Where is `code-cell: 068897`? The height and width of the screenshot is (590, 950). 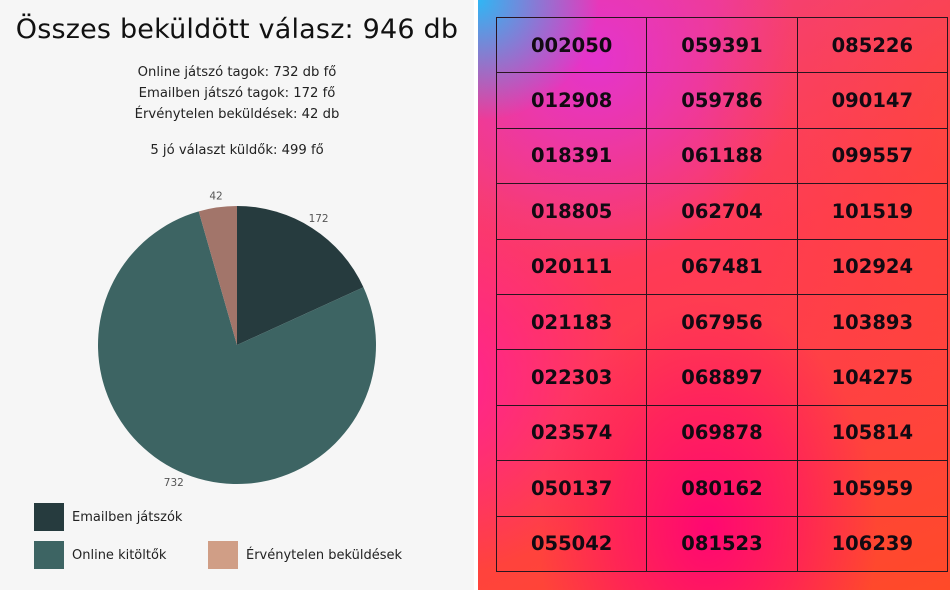 code-cell: 068897 is located at coordinates (722, 377).